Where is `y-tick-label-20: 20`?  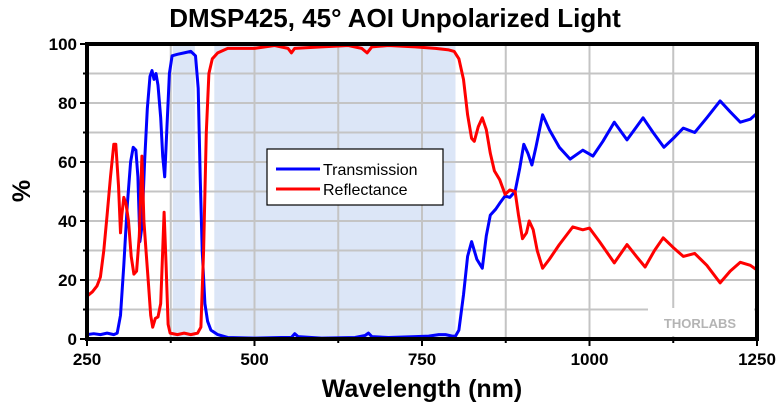
y-tick-label-20: 20 is located at coordinates (67, 280).